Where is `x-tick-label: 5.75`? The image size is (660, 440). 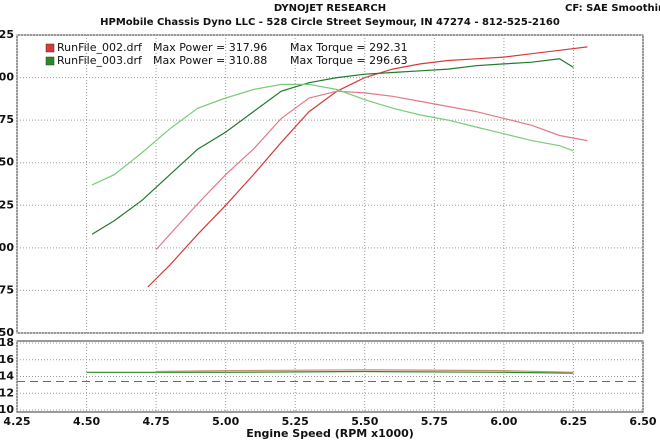 x-tick-label: 5.75 is located at coordinates (434, 421).